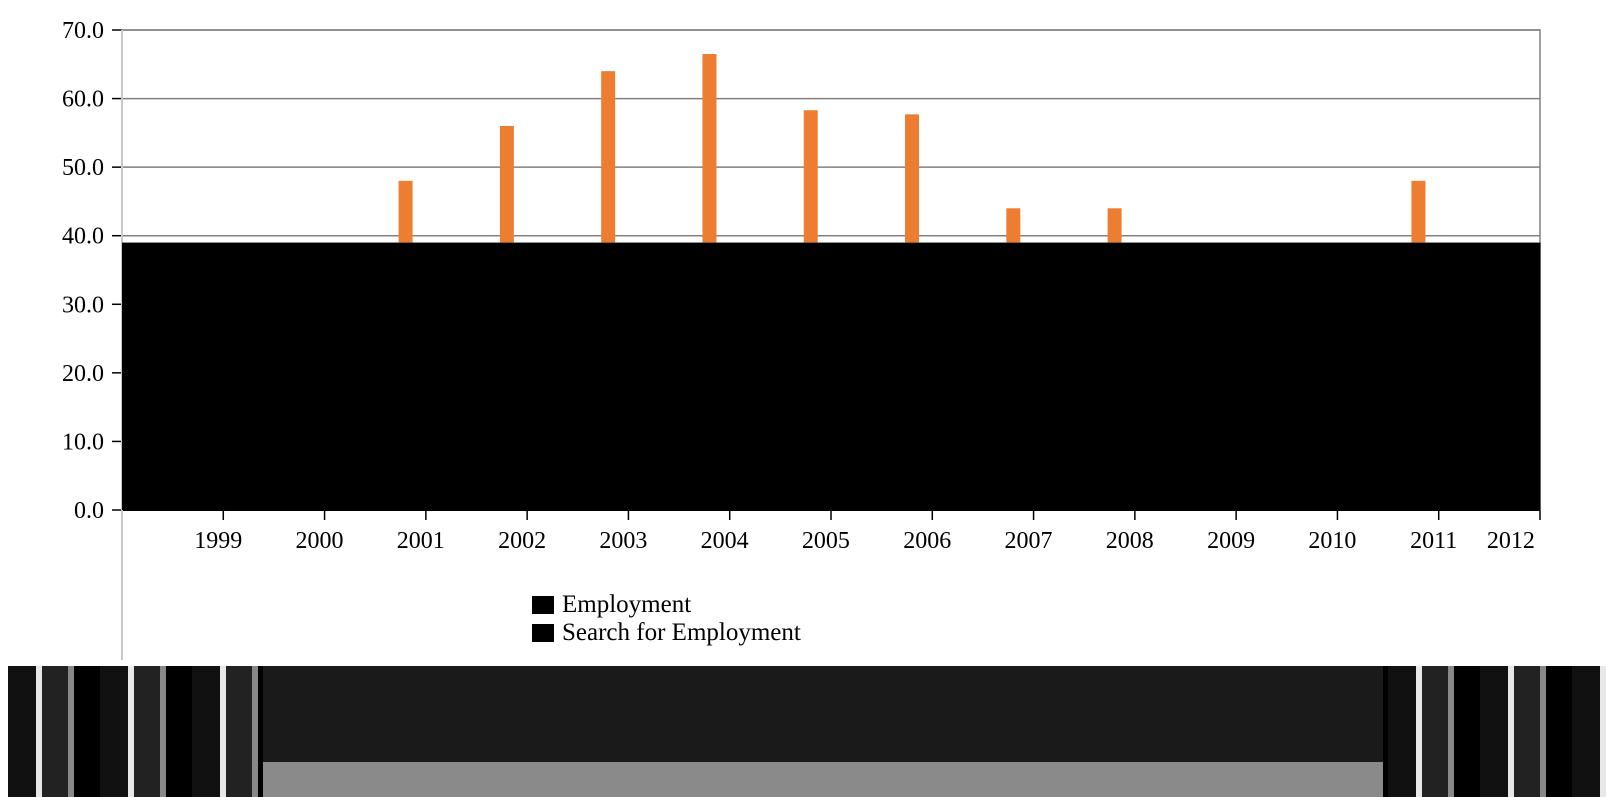 The image size is (1606, 797). I want to click on bar-search-for-employment-2006, so click(912, 178).